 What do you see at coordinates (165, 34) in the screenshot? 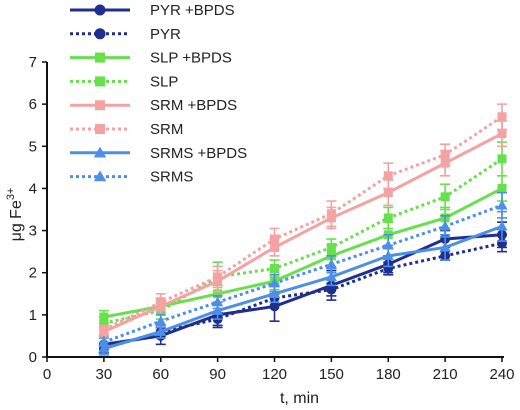
I see `legend-label: PYR` at bounding box center [165, 34].